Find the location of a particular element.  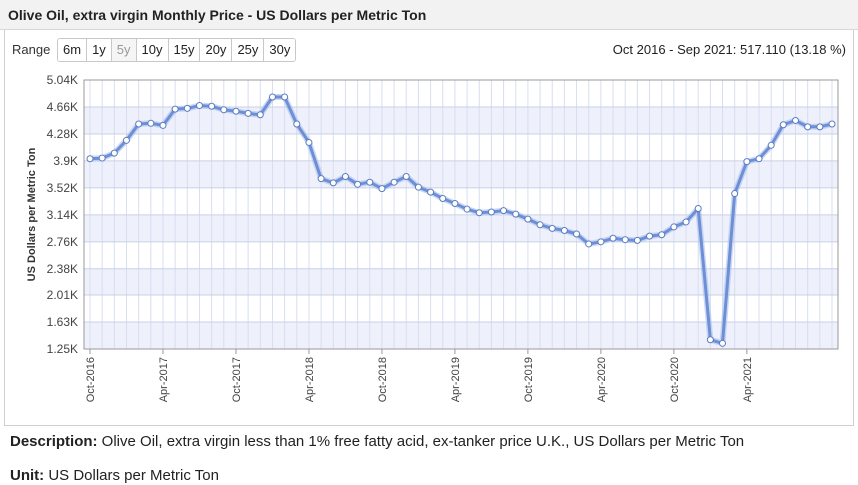

range-selector: 6m 1y 5y 10y 15y 20y 25y 30y is located at coordinates (177, 50).